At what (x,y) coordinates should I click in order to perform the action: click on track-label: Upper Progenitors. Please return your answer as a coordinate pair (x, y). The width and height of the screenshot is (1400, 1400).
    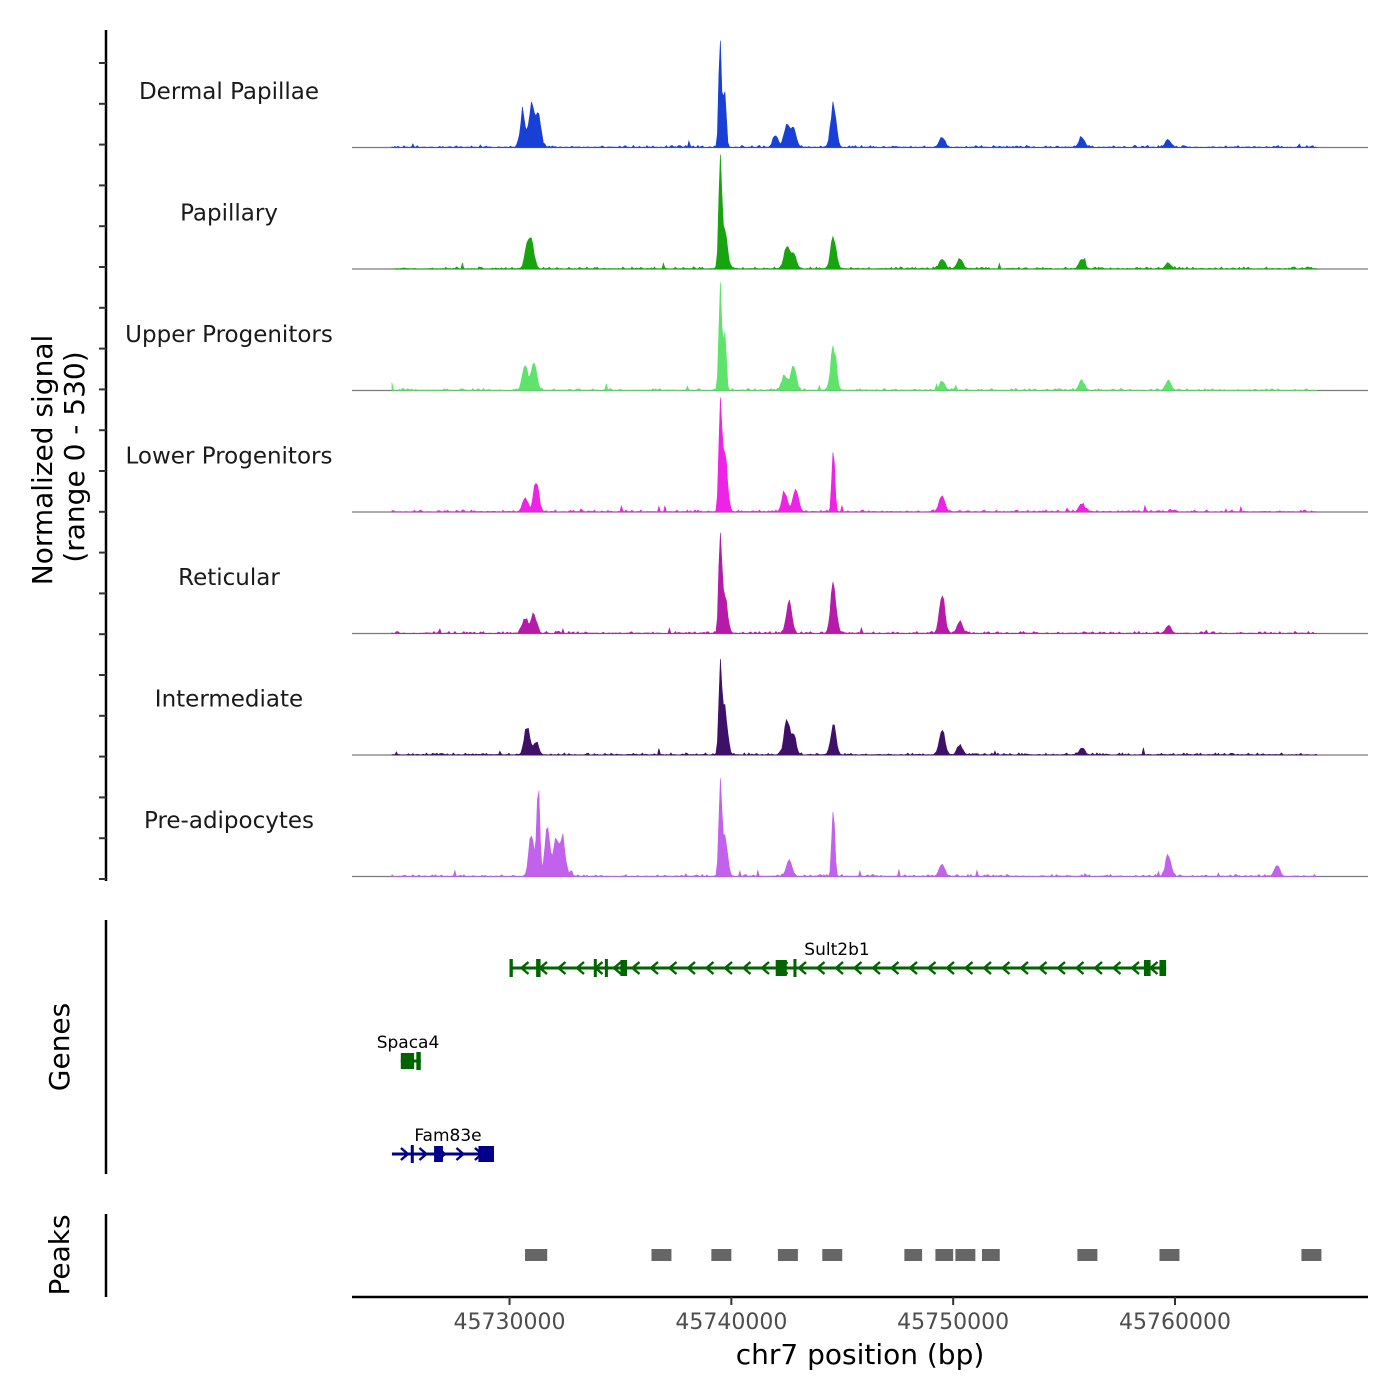
    Looking at the image, I should click on (229, 335).